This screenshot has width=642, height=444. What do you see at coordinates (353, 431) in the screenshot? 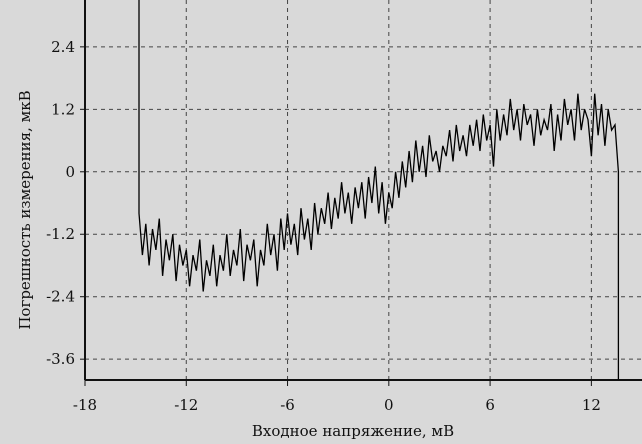
I see `x-axis-title: Входное напряжение, мВ` at bounding box center [353, 431].